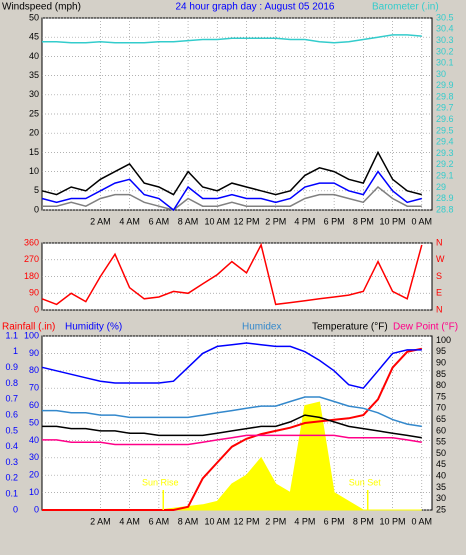 Image resolution: width=466 pixels, height=555 pixels. Describe the element at coordinates (445, 142) in the screenshot. I see `y2-tick-label: 29.4` at that location.